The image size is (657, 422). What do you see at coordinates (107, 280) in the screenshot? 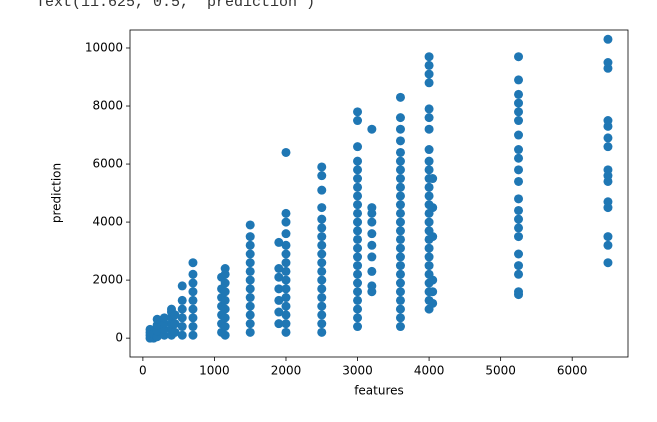
I see `y-tick-label: 2000` at bounding box center [107, 280].